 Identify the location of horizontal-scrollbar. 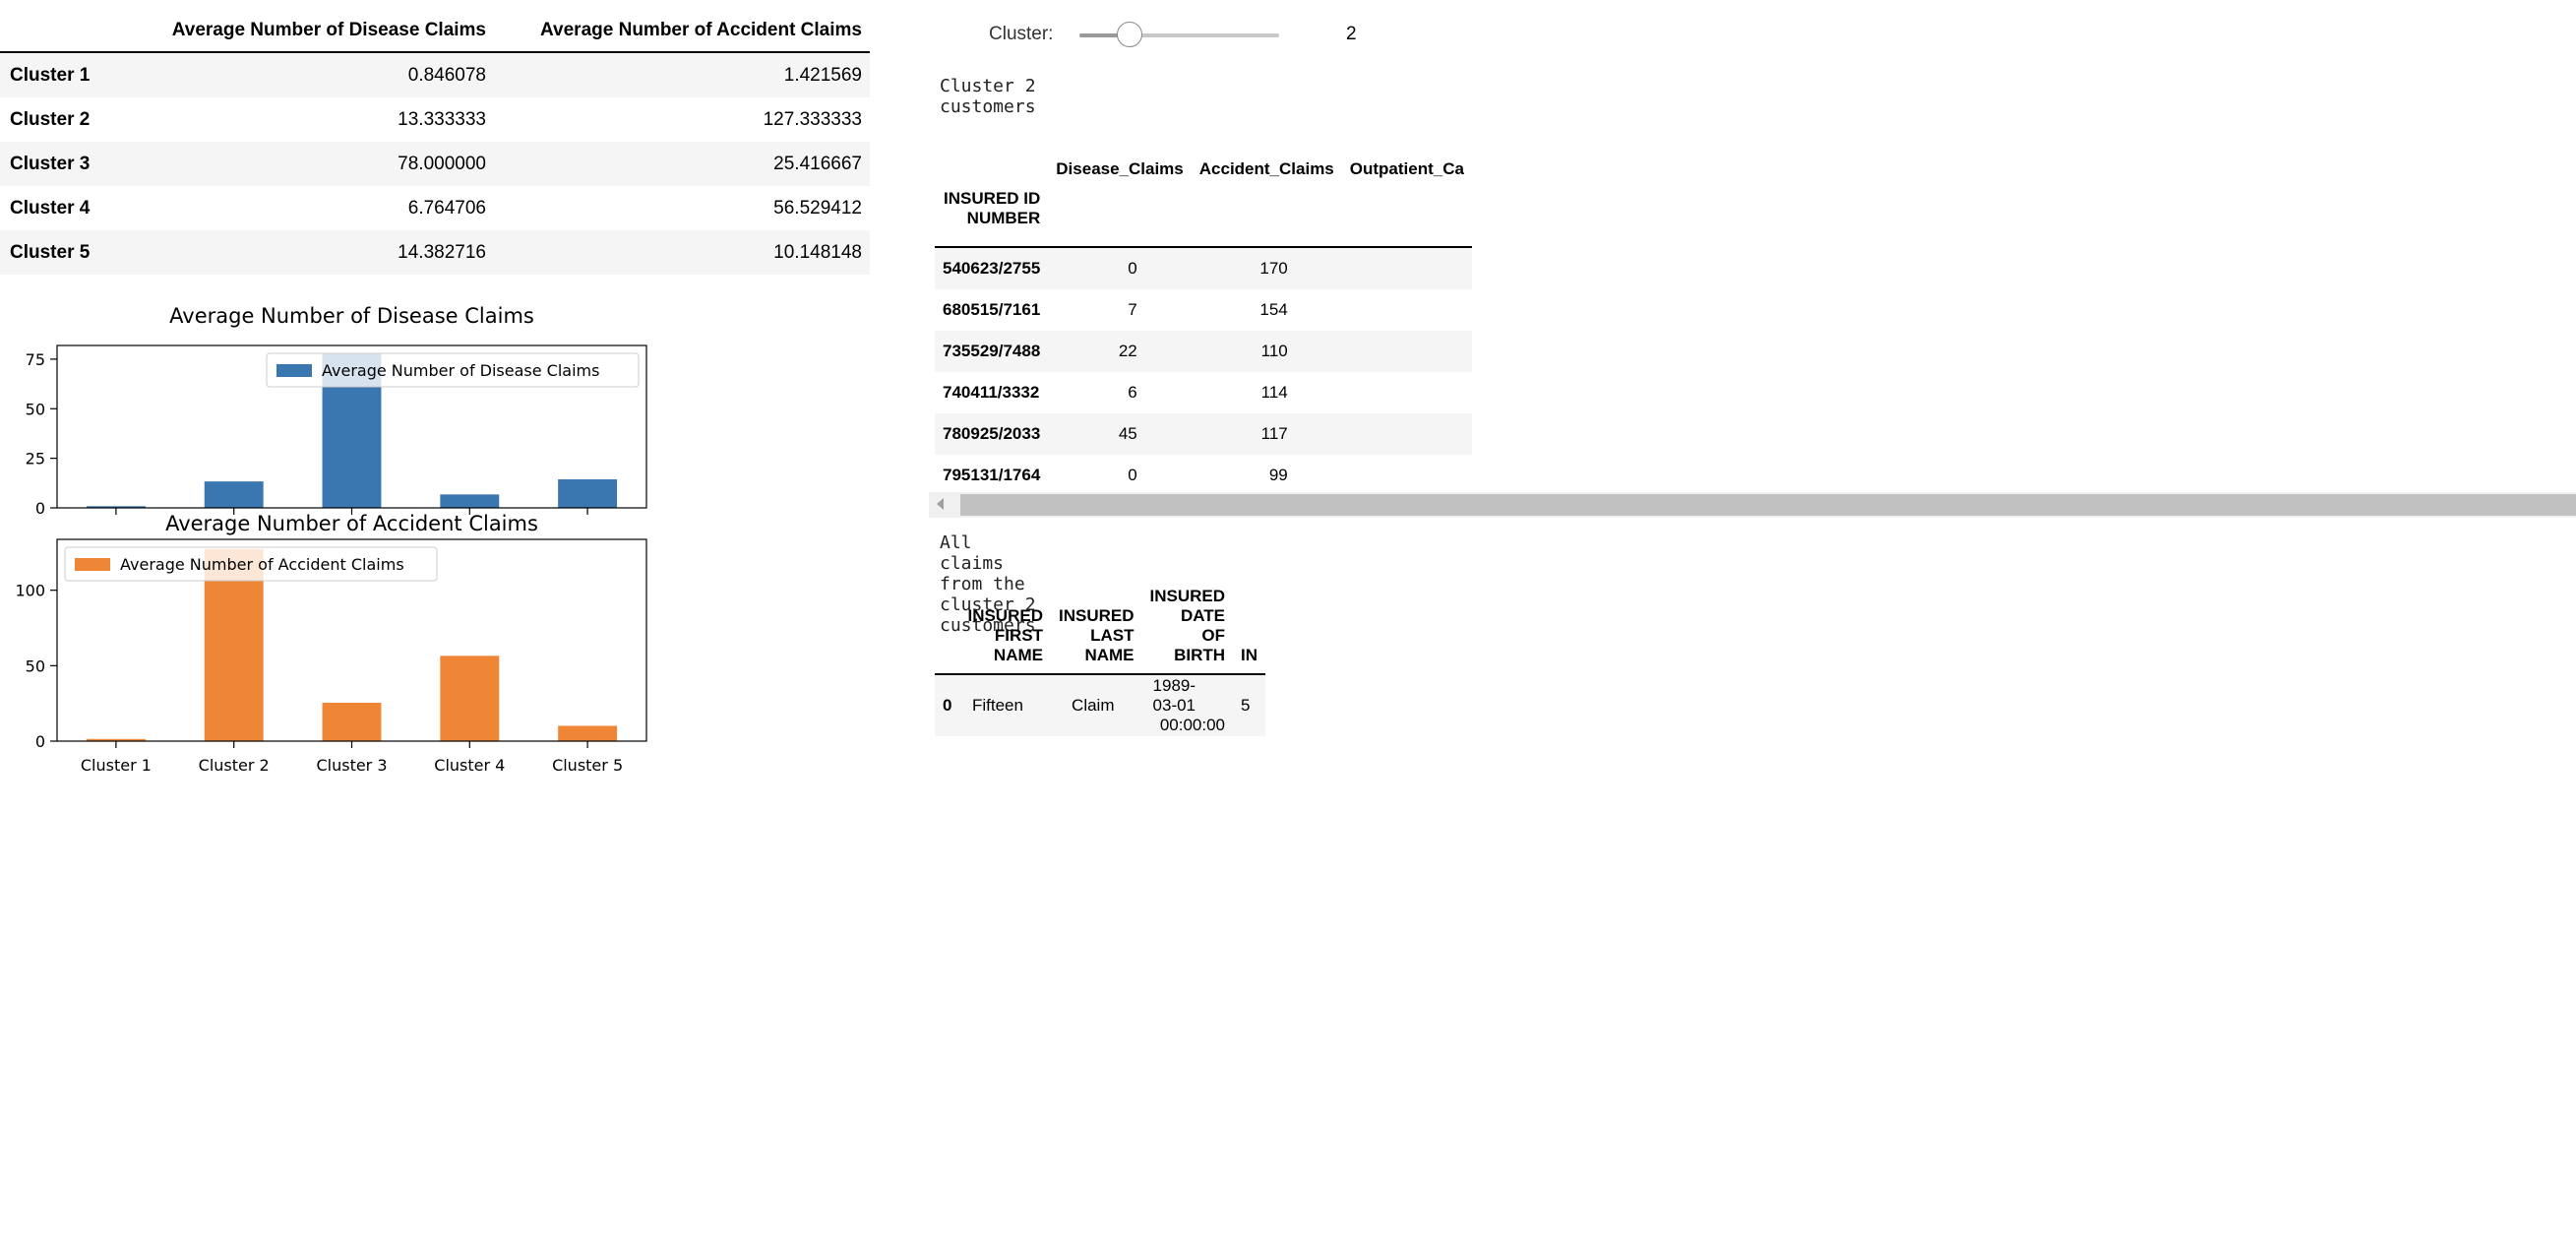
(1752, 505).